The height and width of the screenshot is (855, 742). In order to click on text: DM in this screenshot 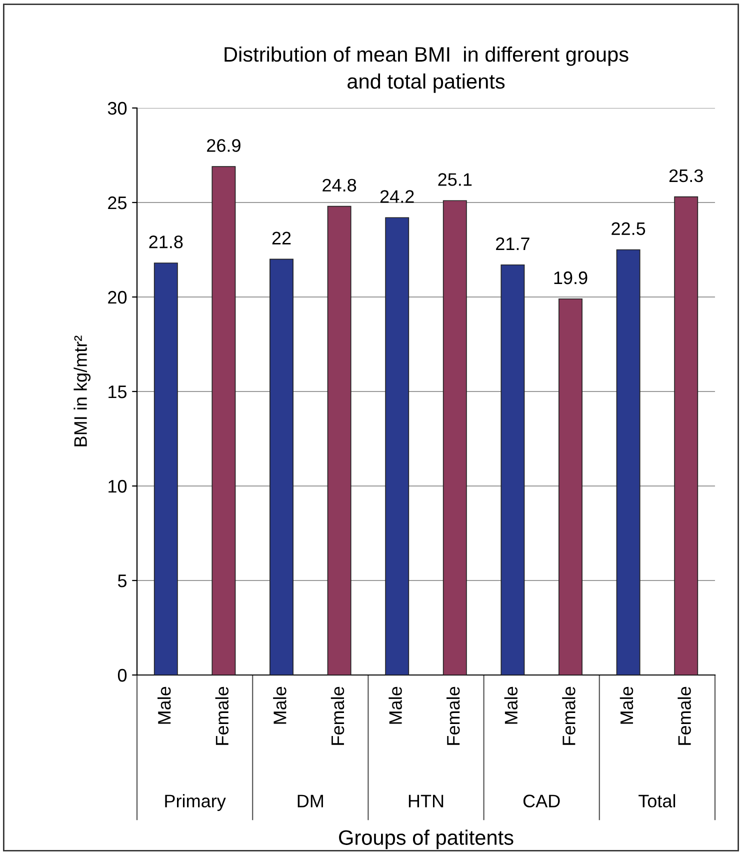, I will do `click(310, 801)`.